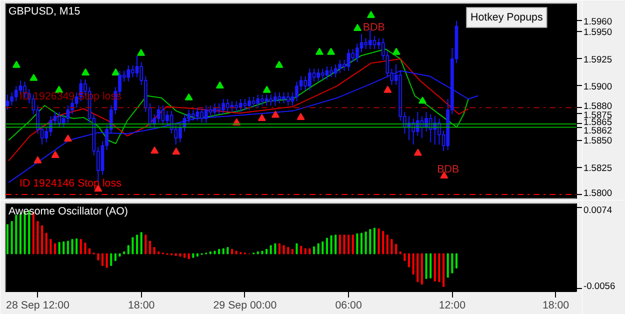 Image resolution: width=625 pixels, height=314 pixels. What do you see at coordinates (598, 141) in the screenshot?
I see `y-tick-label: 1.5850` at bounding box center [598, 141].